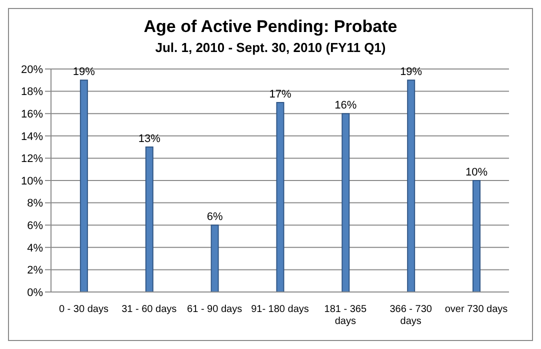 The width and height of the screenshot is (541, 349). Describe the element at coordinates (214, 309) in the screenshot. I see `x-tick-label: 61 - 90 days` at that location.